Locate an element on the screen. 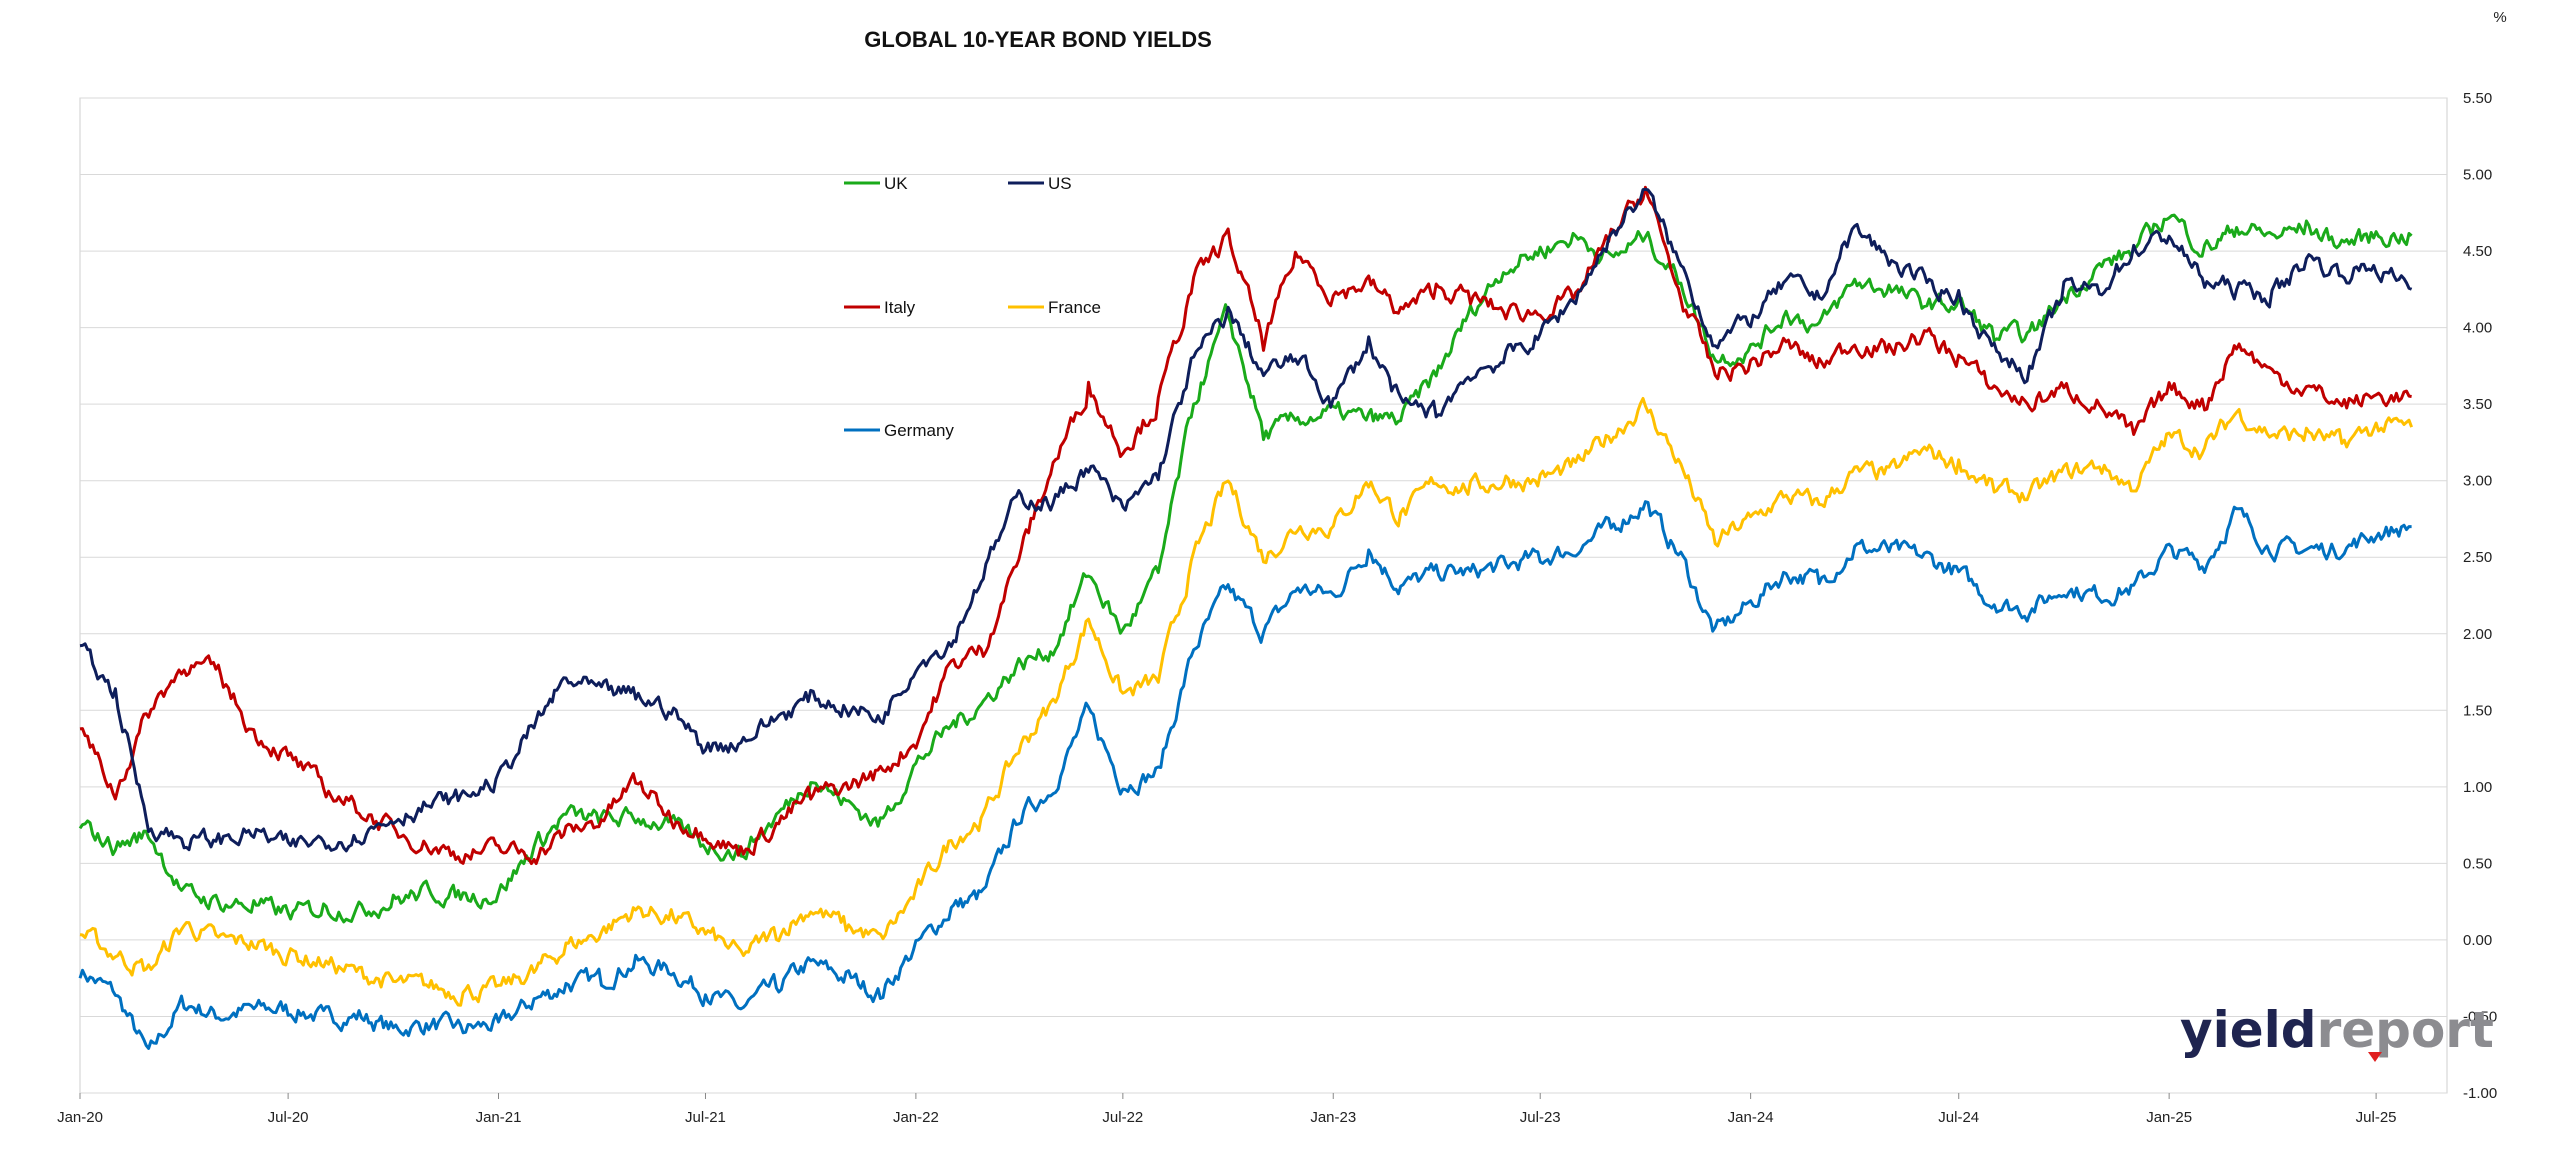 Image resolution: width=2560 pixels, height=1156 pixels. y-tick-label: -1.00 is located at coordinates (2480, 1093).